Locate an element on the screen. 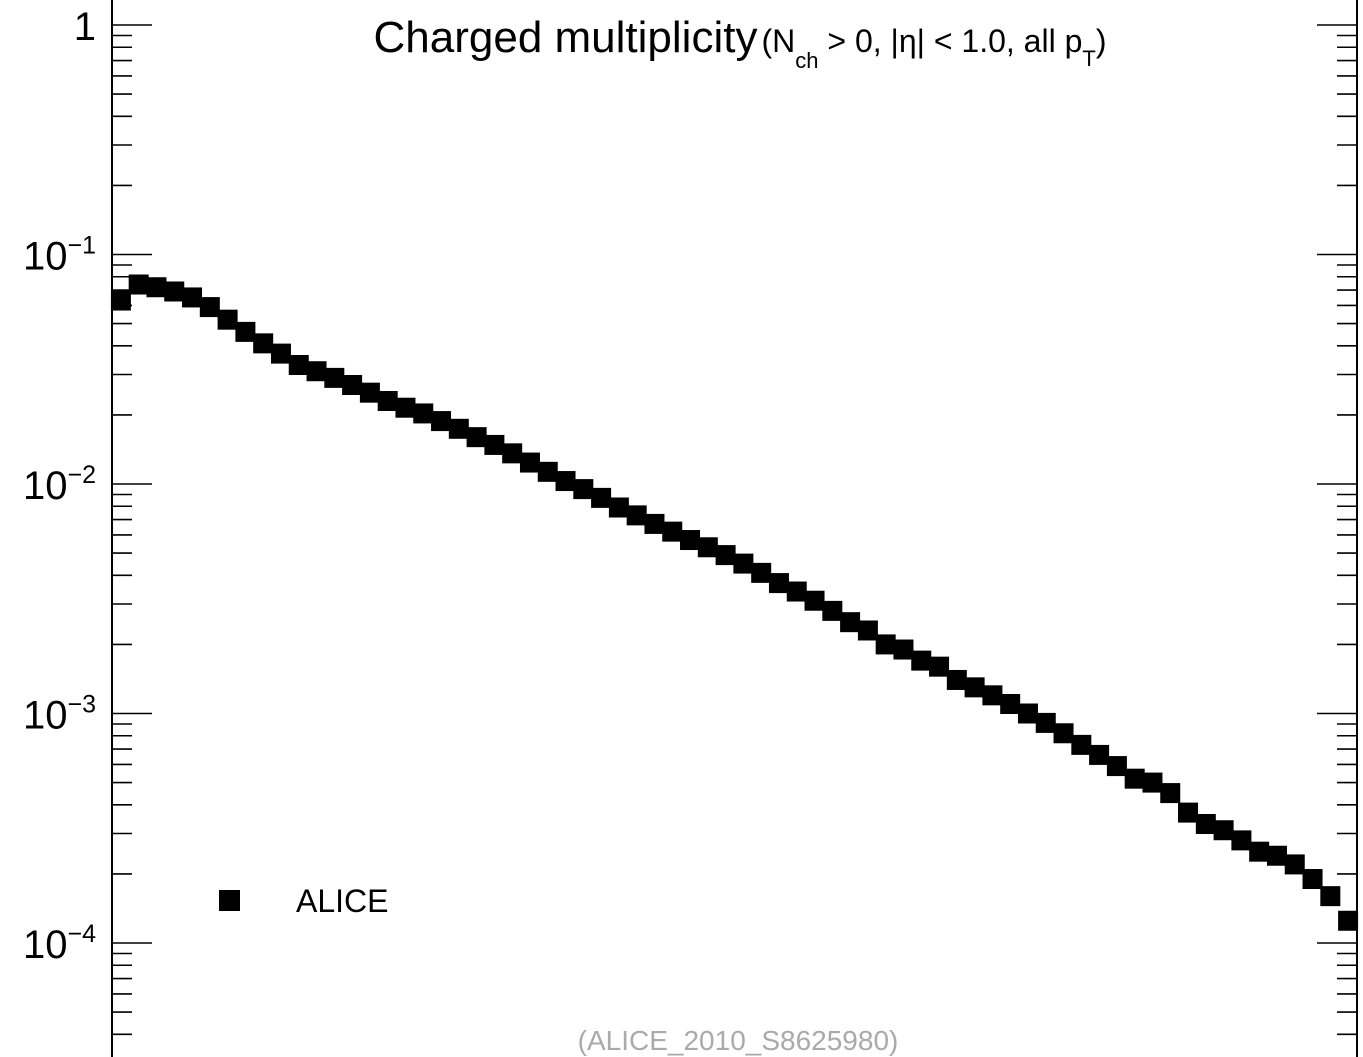 The width and height of the screenshot is (1363, 1057). y-tick-label: 1 is located at coordinates (85, 27).